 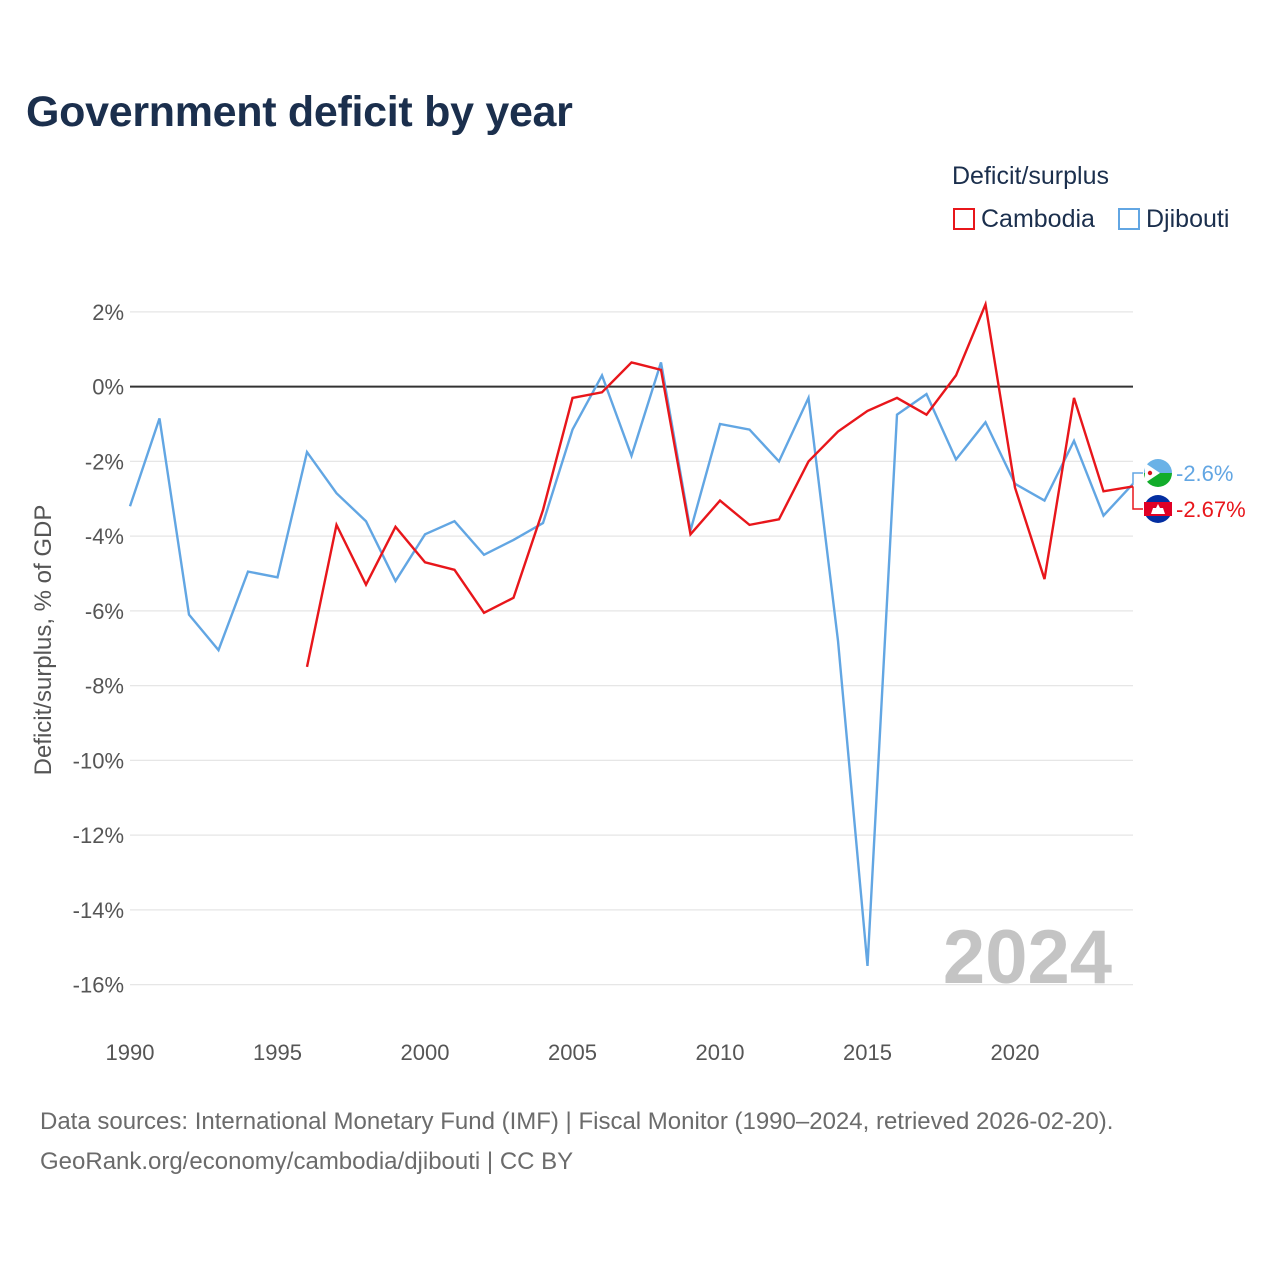 What do you see at coordinates (104, 536) in the screenshot?
I see `y-tick-label: -4%` at bounding box center [104, 536].